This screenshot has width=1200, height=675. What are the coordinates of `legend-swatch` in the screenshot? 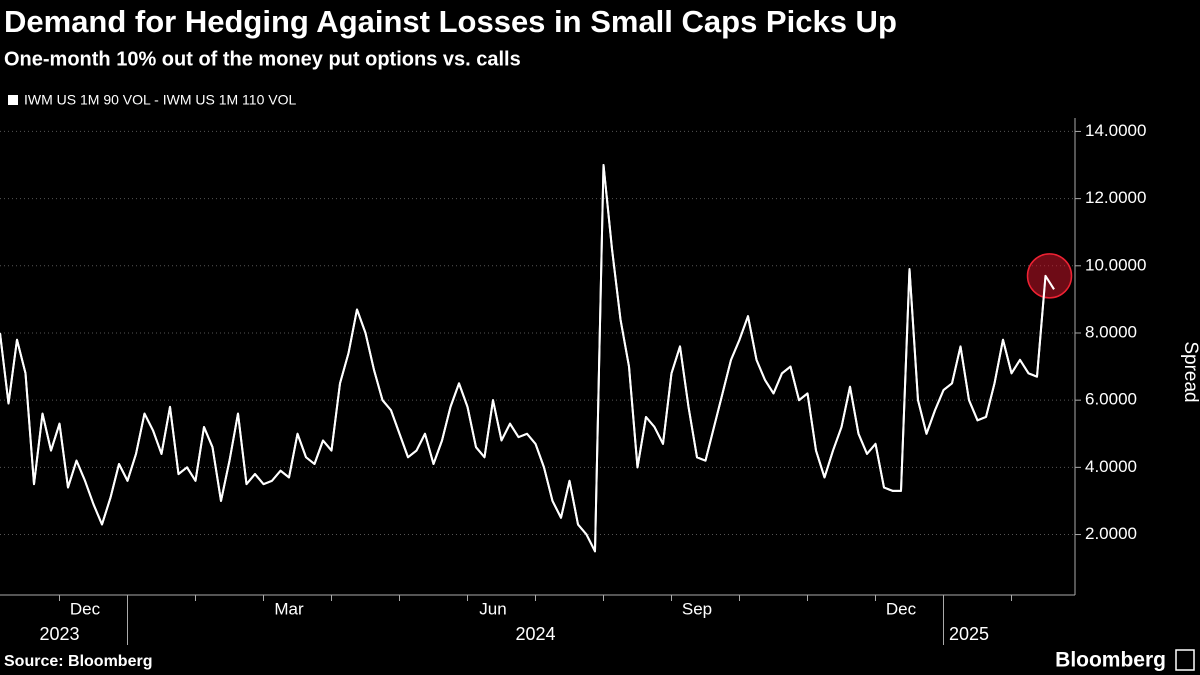 It's located at (13, 100).